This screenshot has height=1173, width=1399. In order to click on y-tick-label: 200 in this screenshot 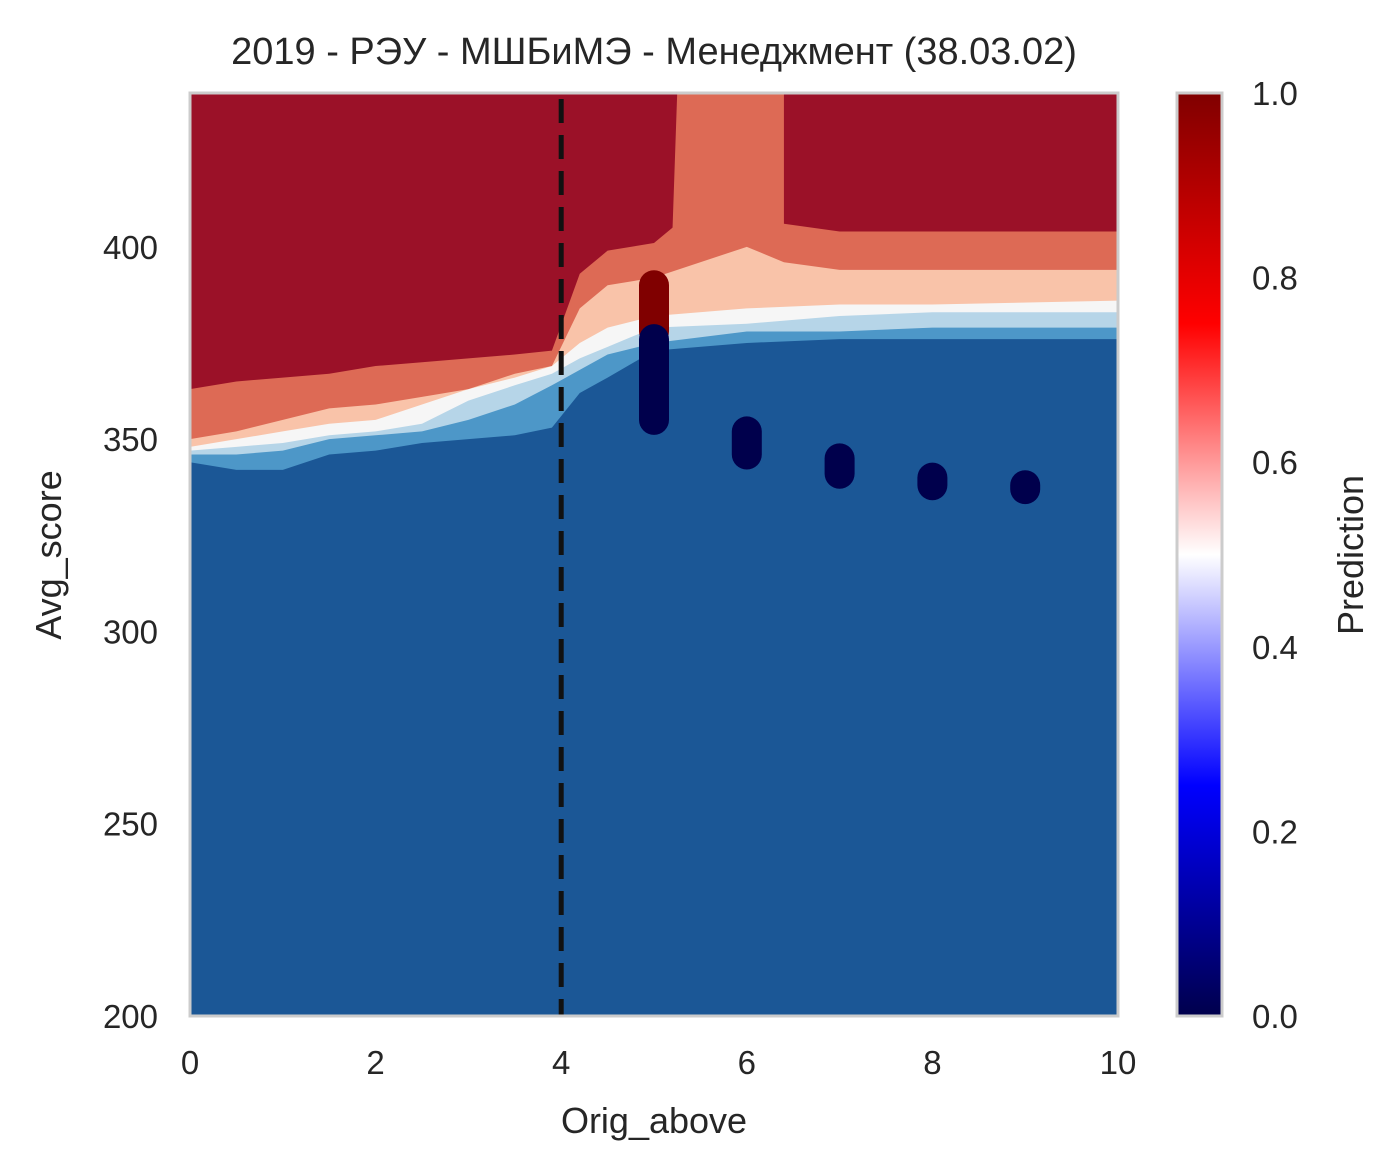, I will do `click(130, 1016)`.